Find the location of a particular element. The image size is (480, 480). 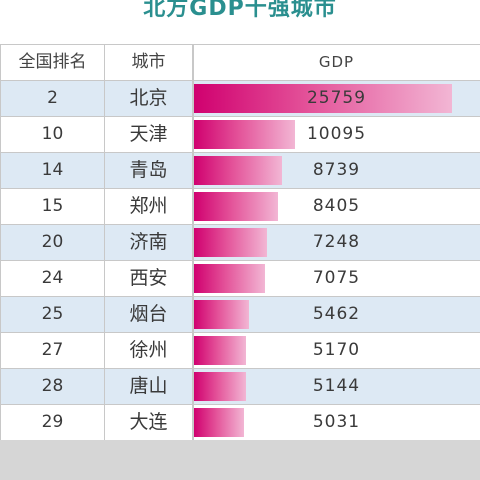

table-header-row: 全国排名 城市 GDP is located at coordinates (240, 62).